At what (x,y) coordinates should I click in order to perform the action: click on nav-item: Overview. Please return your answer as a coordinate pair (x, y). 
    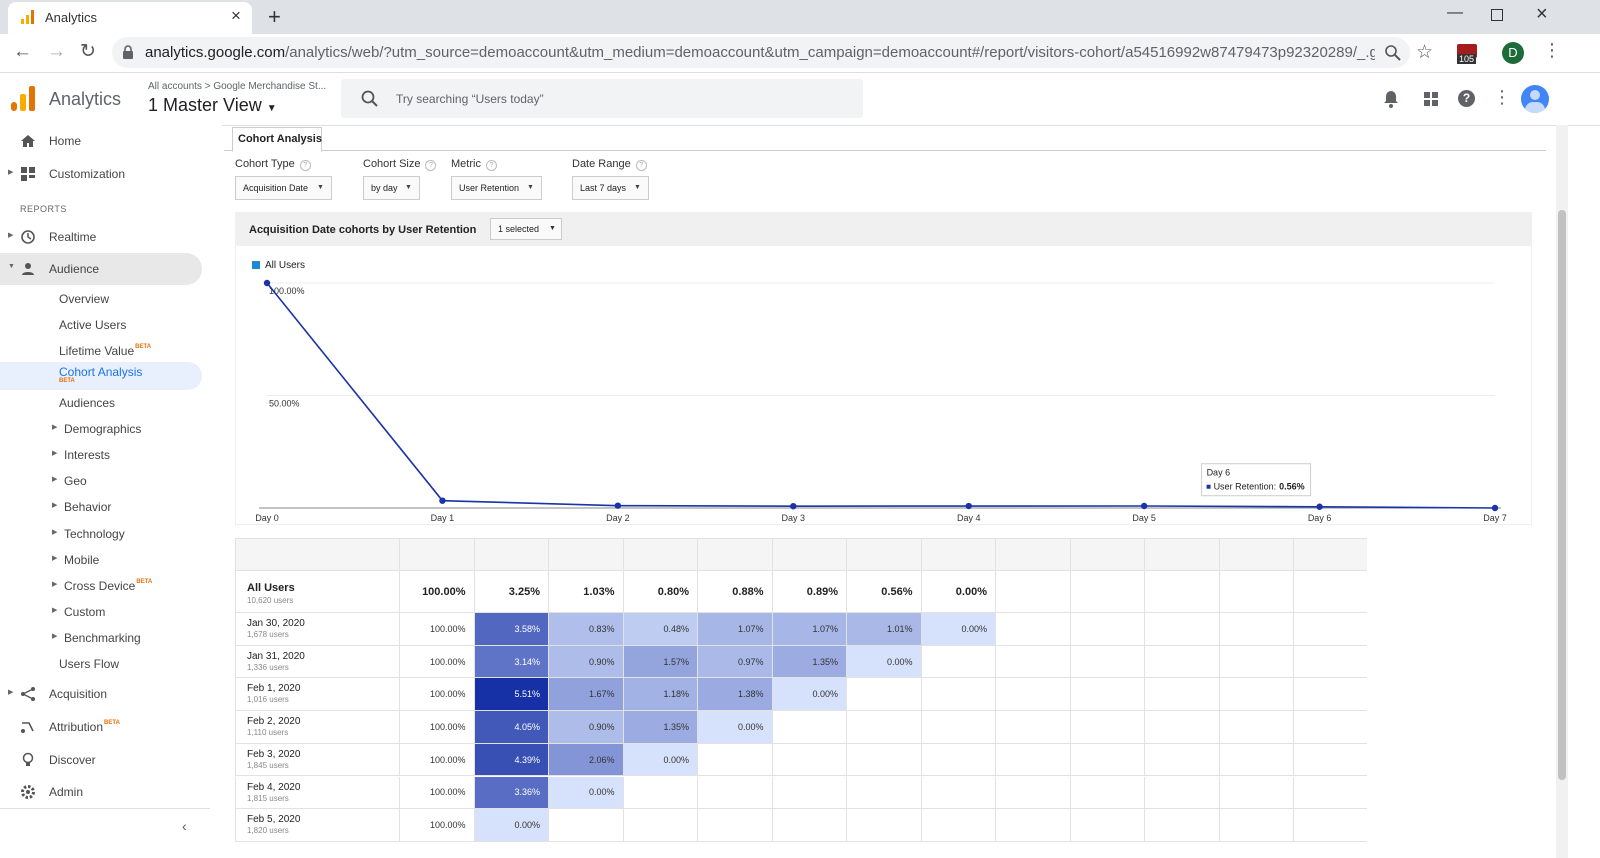
    Looking at the image, I should click on (84, 299).